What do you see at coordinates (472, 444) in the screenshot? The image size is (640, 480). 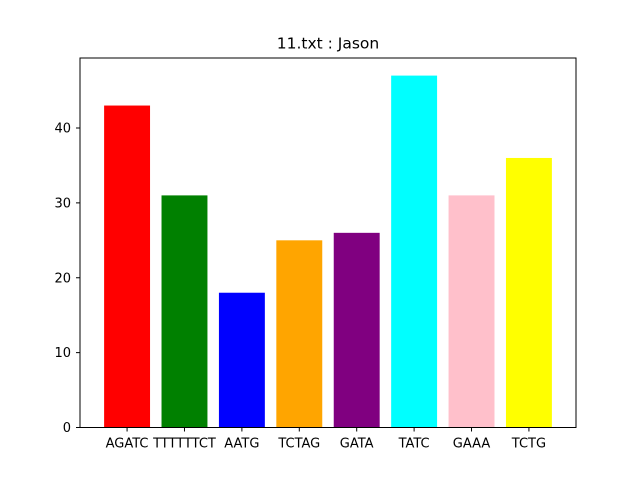 I see `x-tick-label: GAAA` at bounding box center [472, 444].